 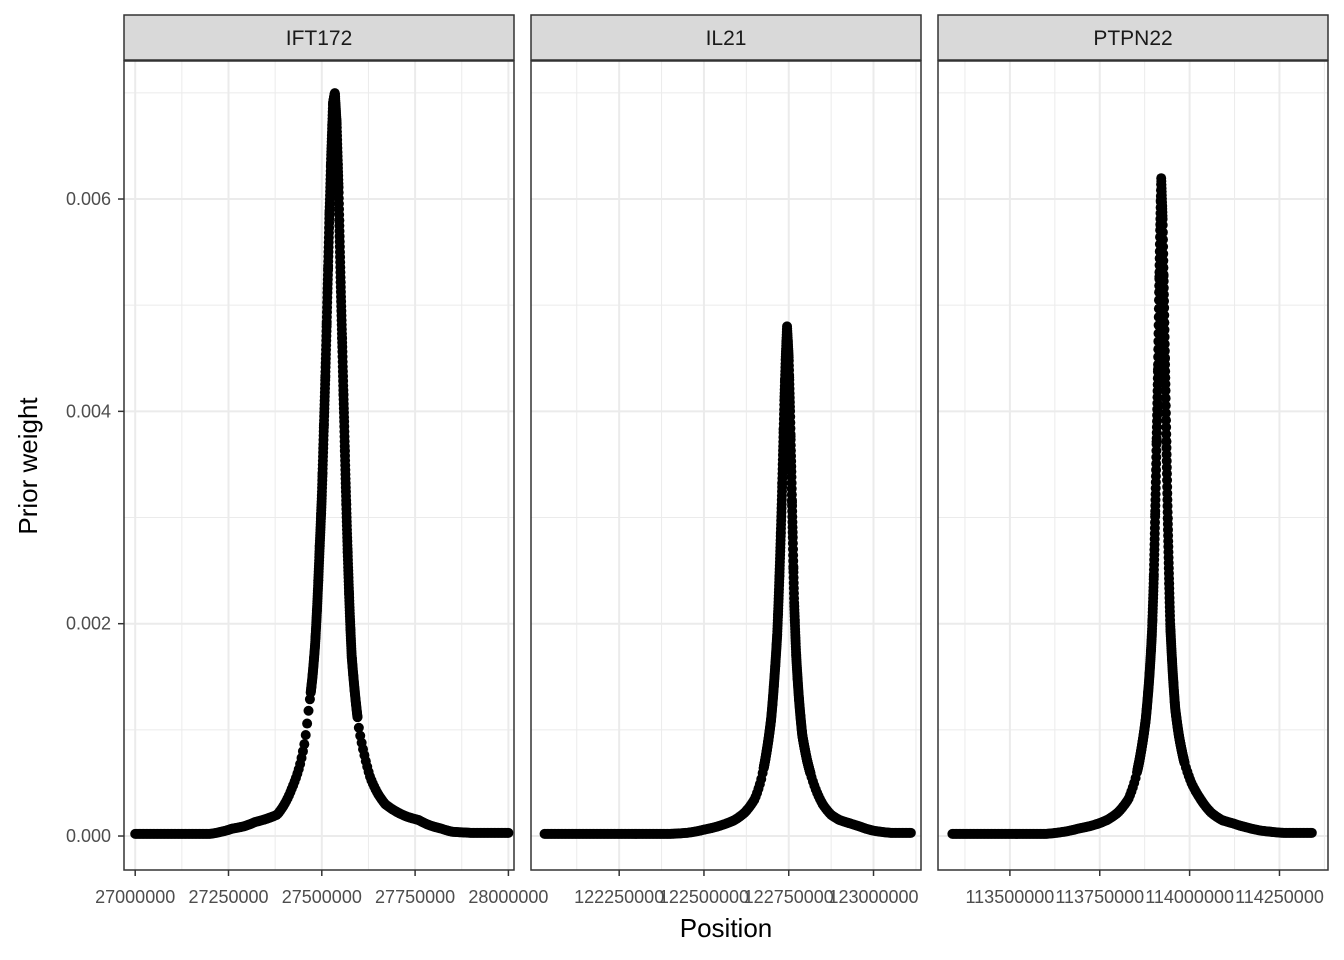 I want to click on y-axis: 0.000 0.002 0.004 0.006, so click(x=95, y=517).